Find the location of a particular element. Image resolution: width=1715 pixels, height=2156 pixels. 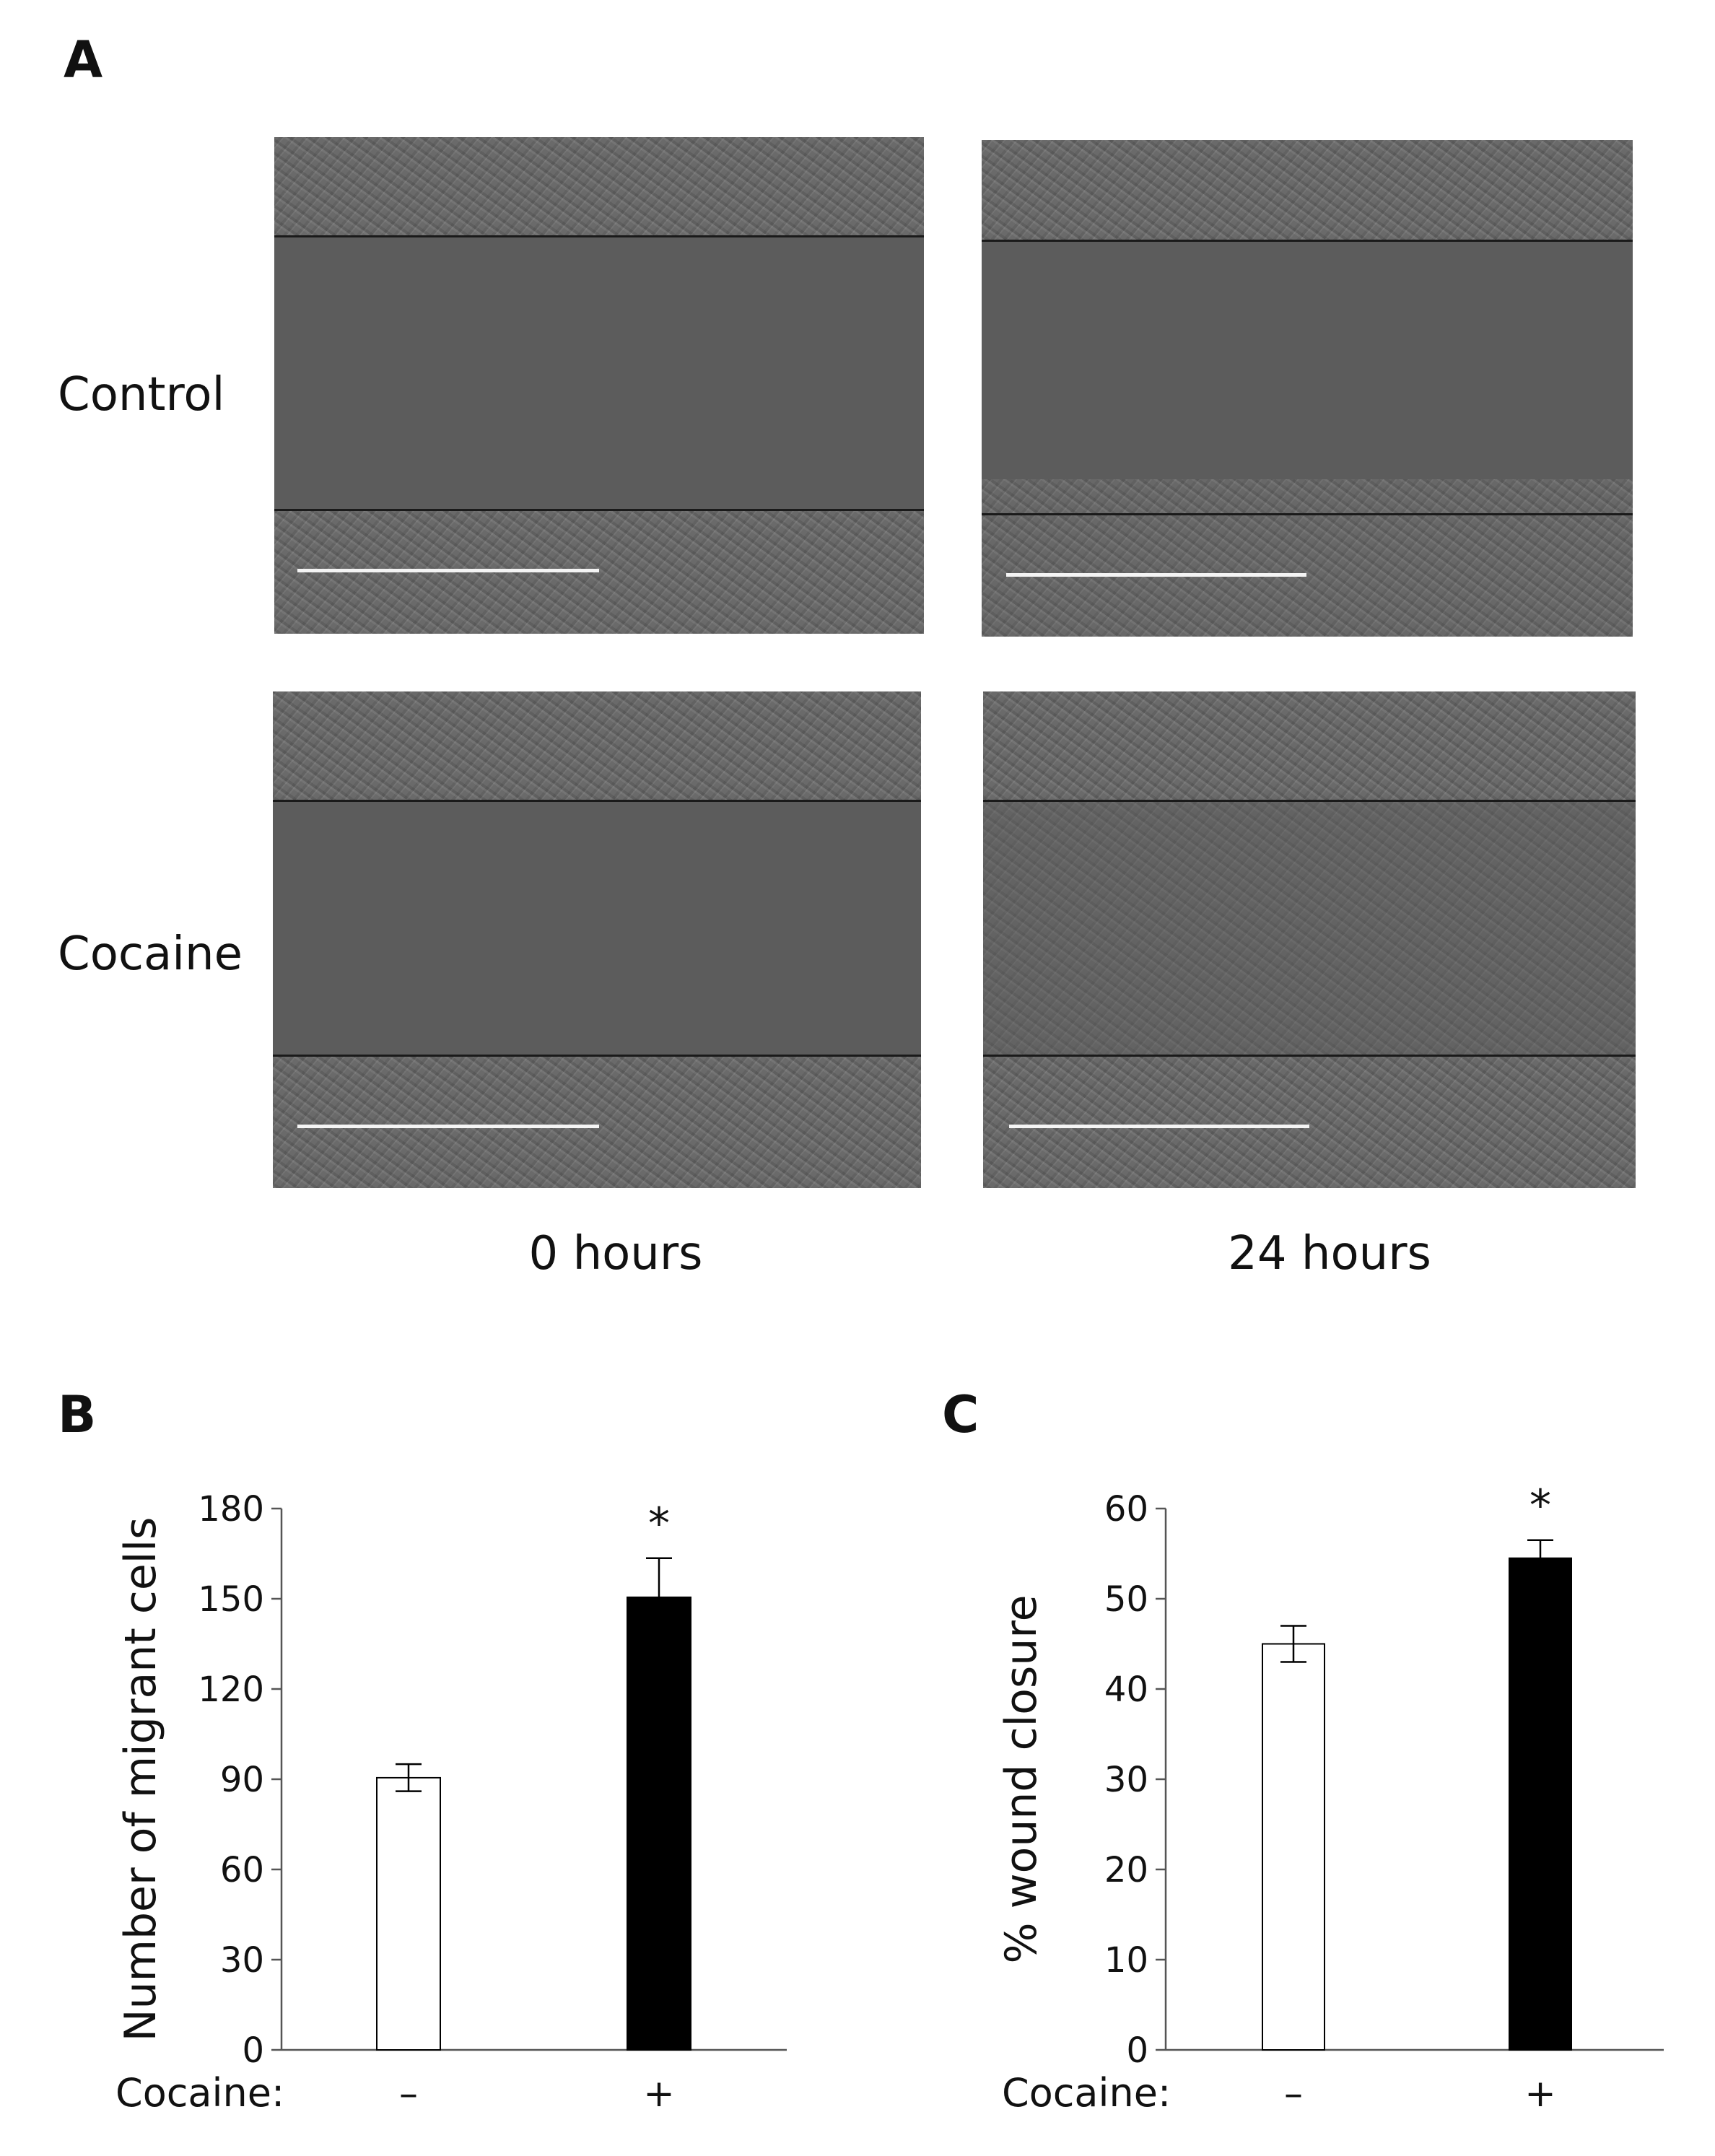

y-tick-label: 120 is located at coordinates (231, 1690).